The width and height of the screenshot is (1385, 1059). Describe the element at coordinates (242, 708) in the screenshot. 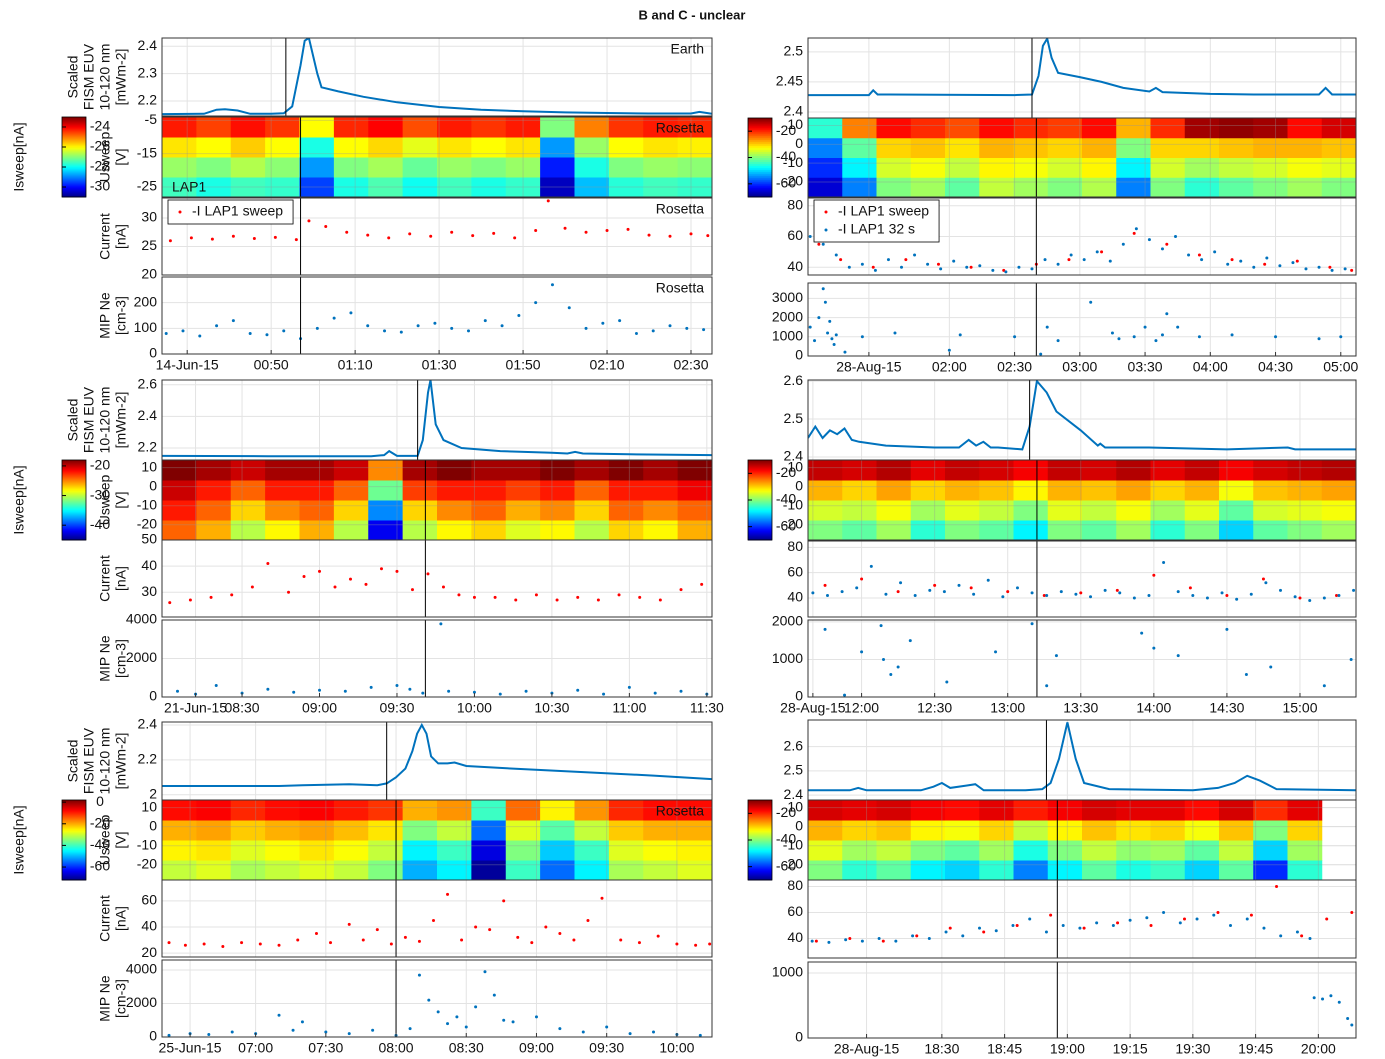

I see `x-tick-label: 08:30` at that location.